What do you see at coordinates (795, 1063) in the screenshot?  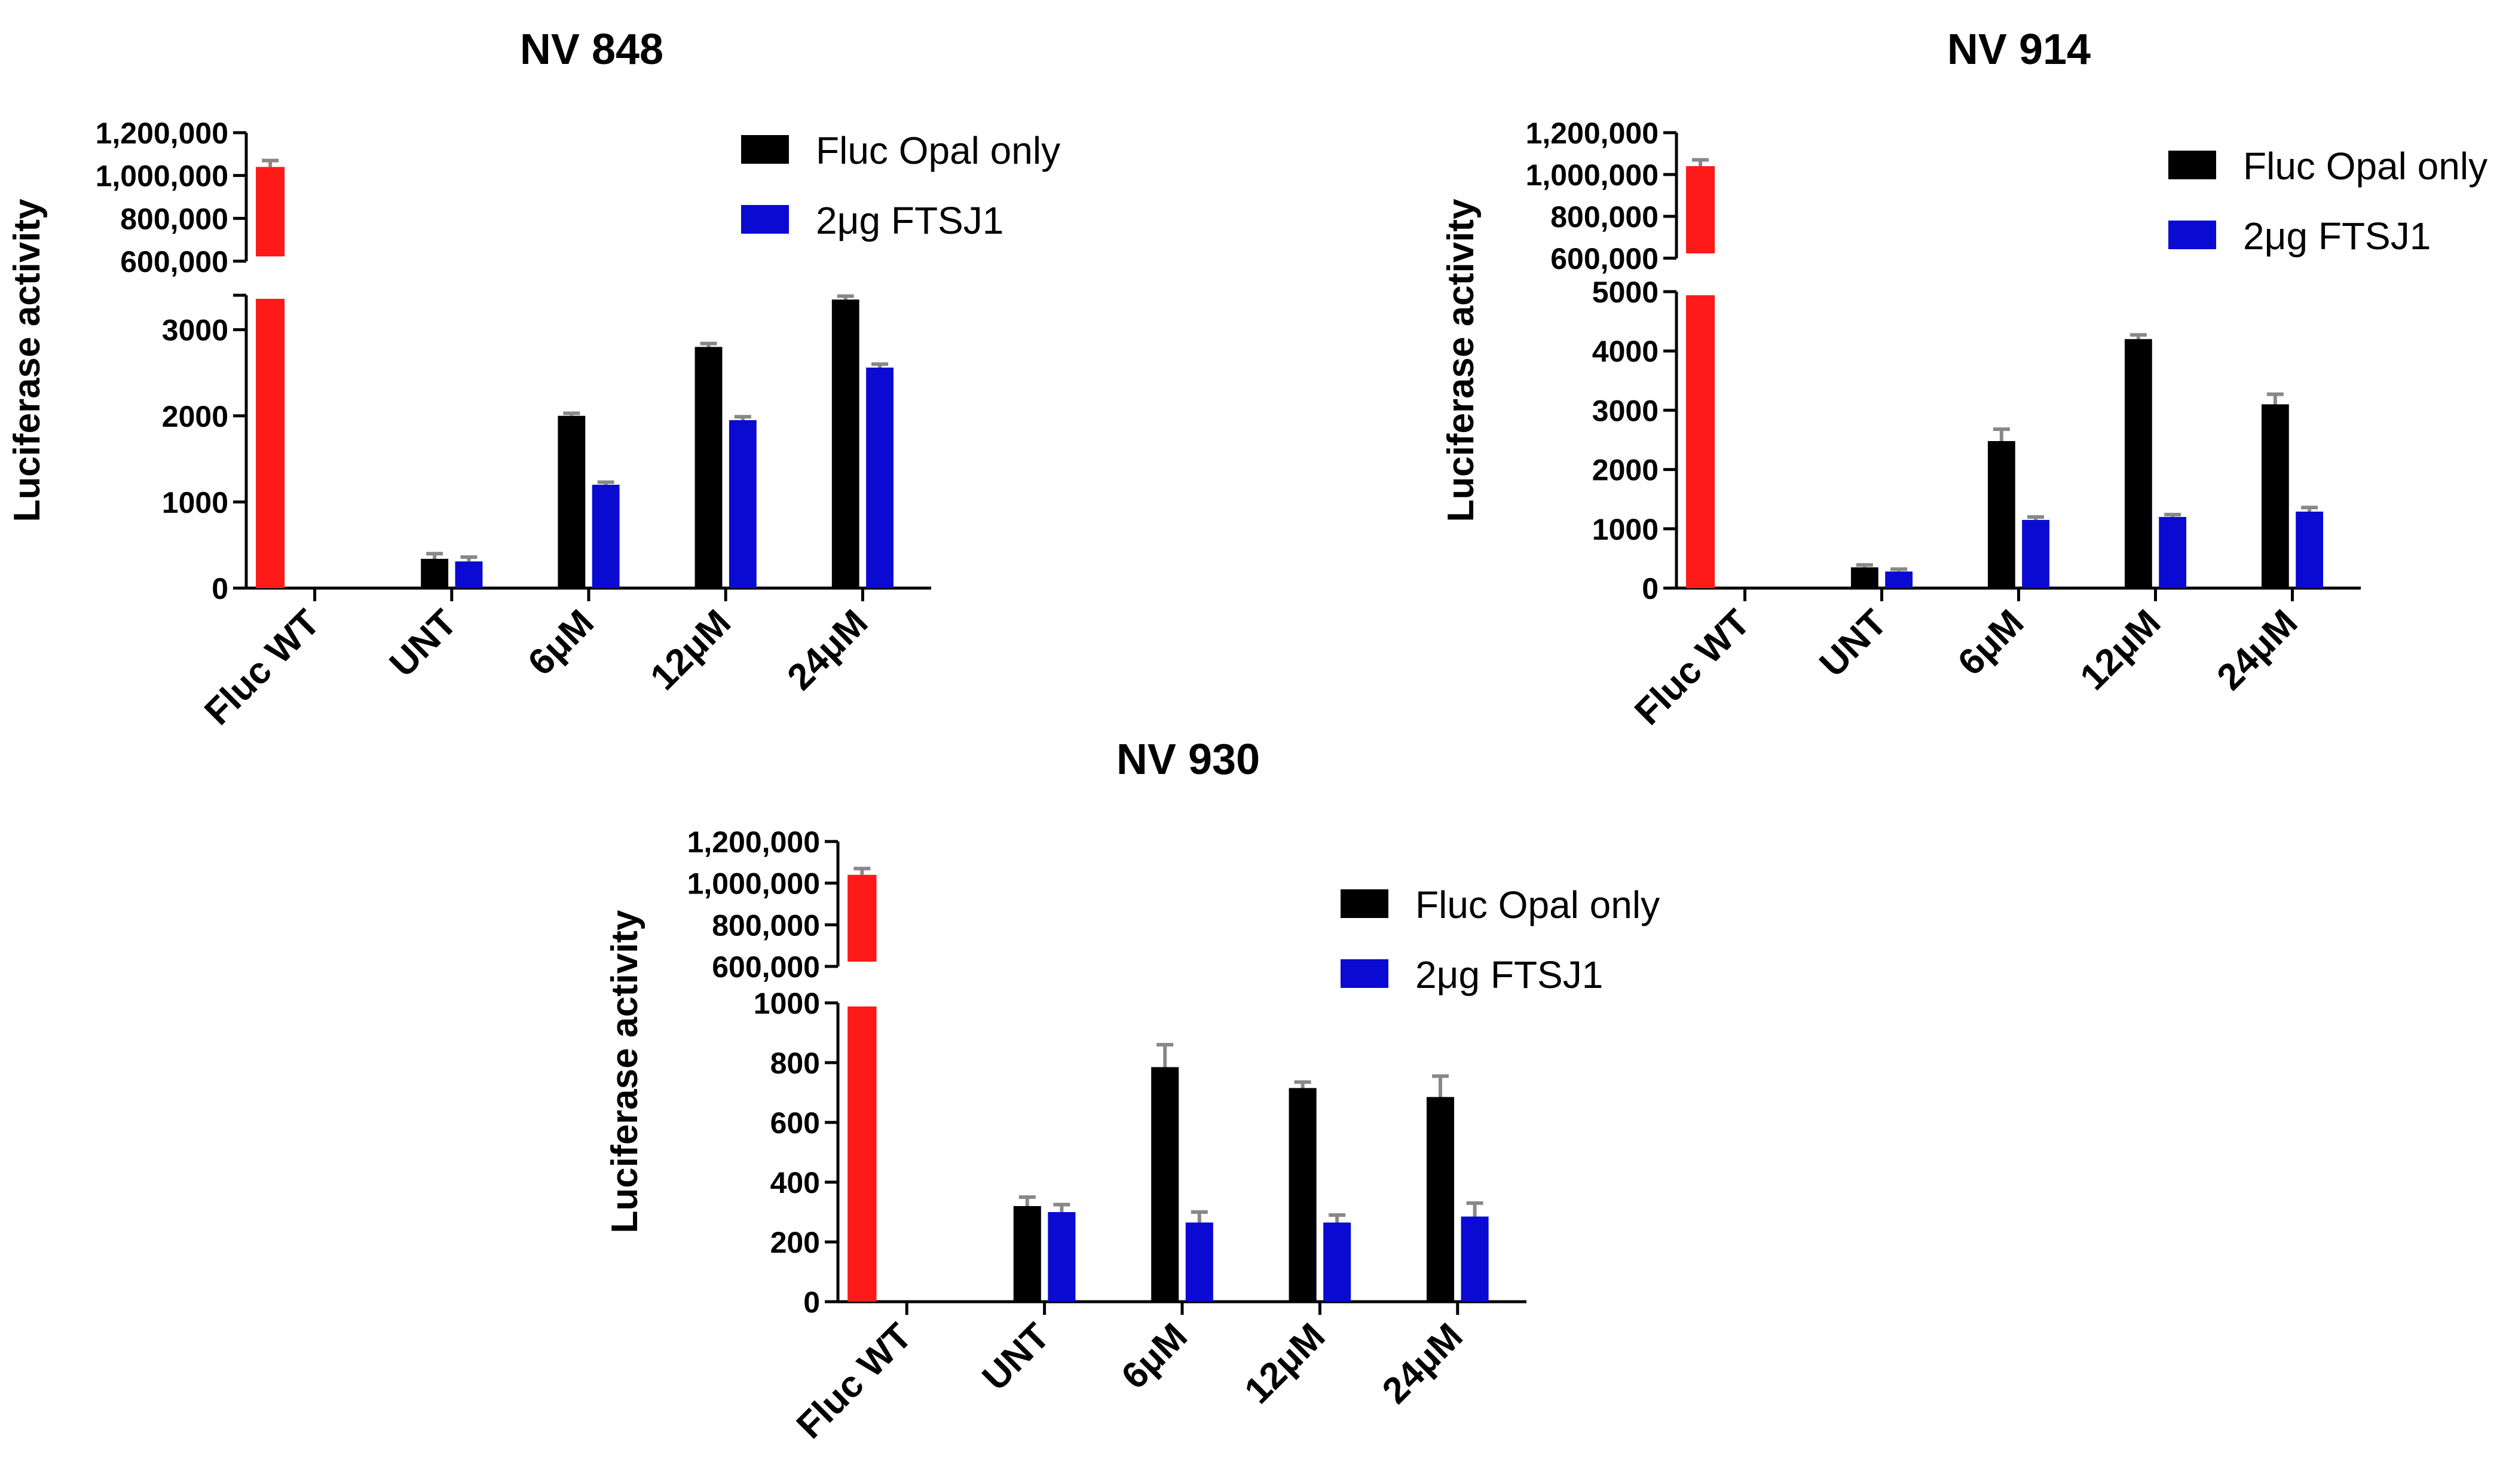 I see `y-tick-label: 800` at bounding box center [795, 1063].